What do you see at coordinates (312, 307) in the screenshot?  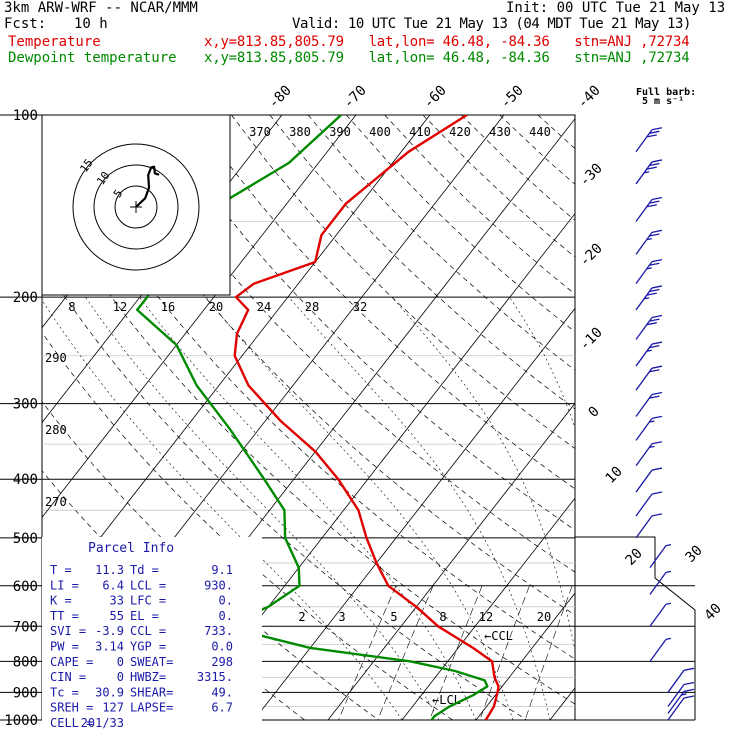 I see `mixing-ratio-label: 28` at bounding box center [312, 307].